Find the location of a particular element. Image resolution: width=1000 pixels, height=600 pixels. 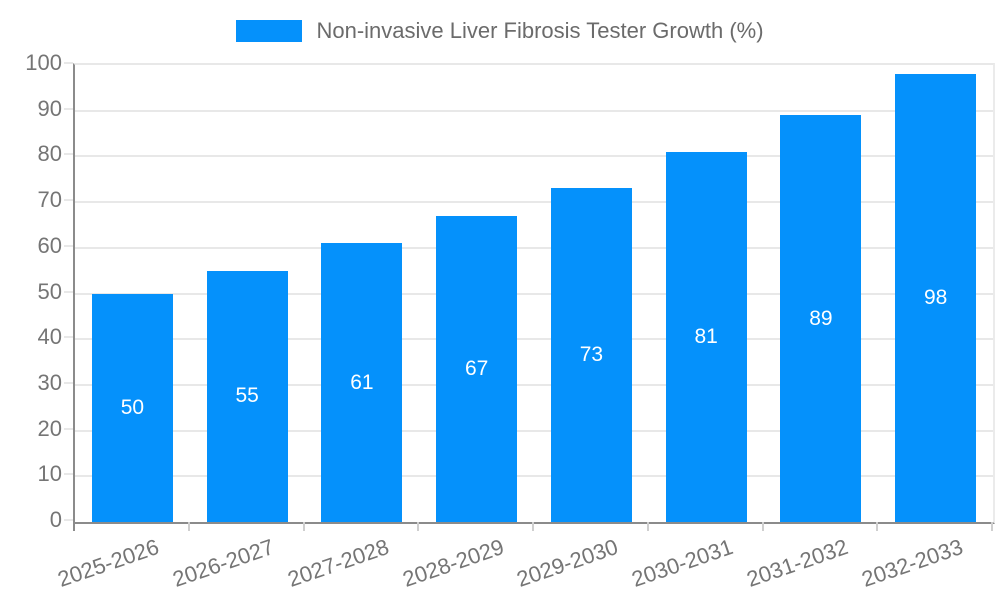

bar: 73 is located at coordinates (591, 355).